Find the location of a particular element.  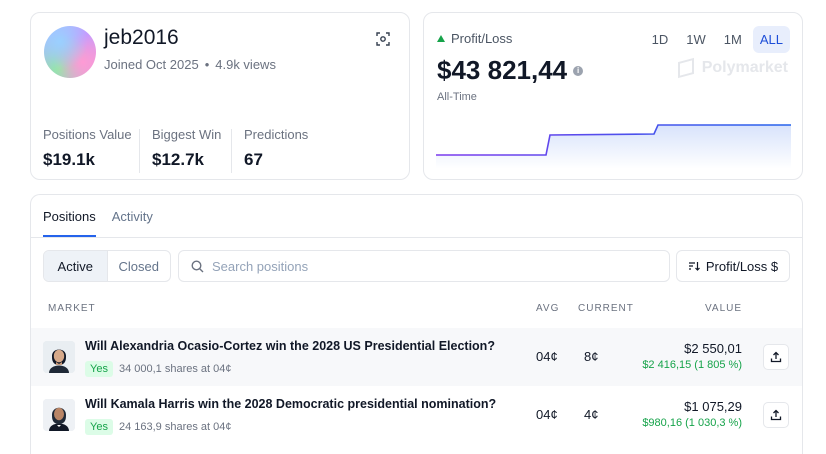

info-icon: i is located at coordinates (578, 70).